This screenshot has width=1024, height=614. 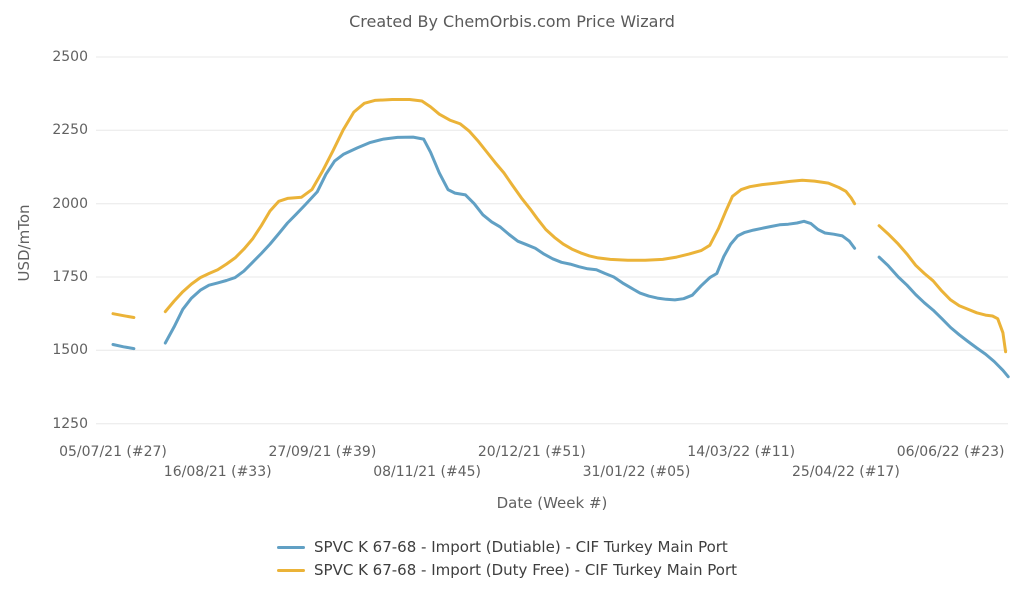 I want to click on legend-swatch-duty-free, so click(x=291, y=570).